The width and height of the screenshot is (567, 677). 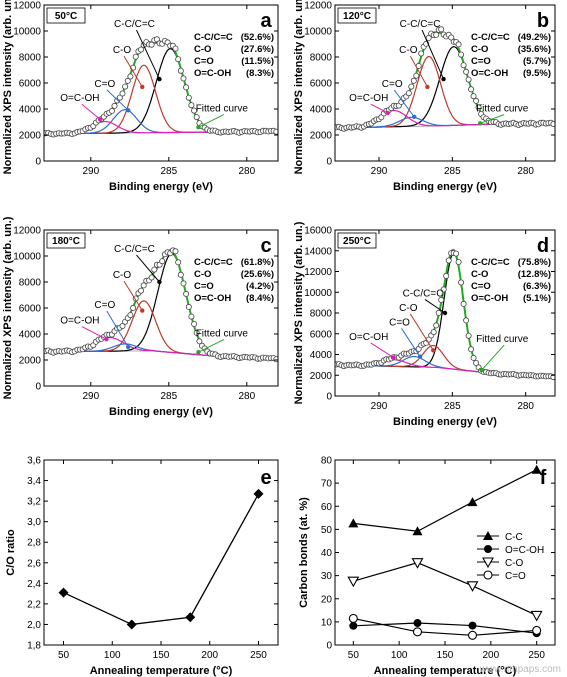 What do you see at coordinates (257, 274) in the screenshot?
I see `composition-value: (25.6%)` at bounding box center [257, 274].